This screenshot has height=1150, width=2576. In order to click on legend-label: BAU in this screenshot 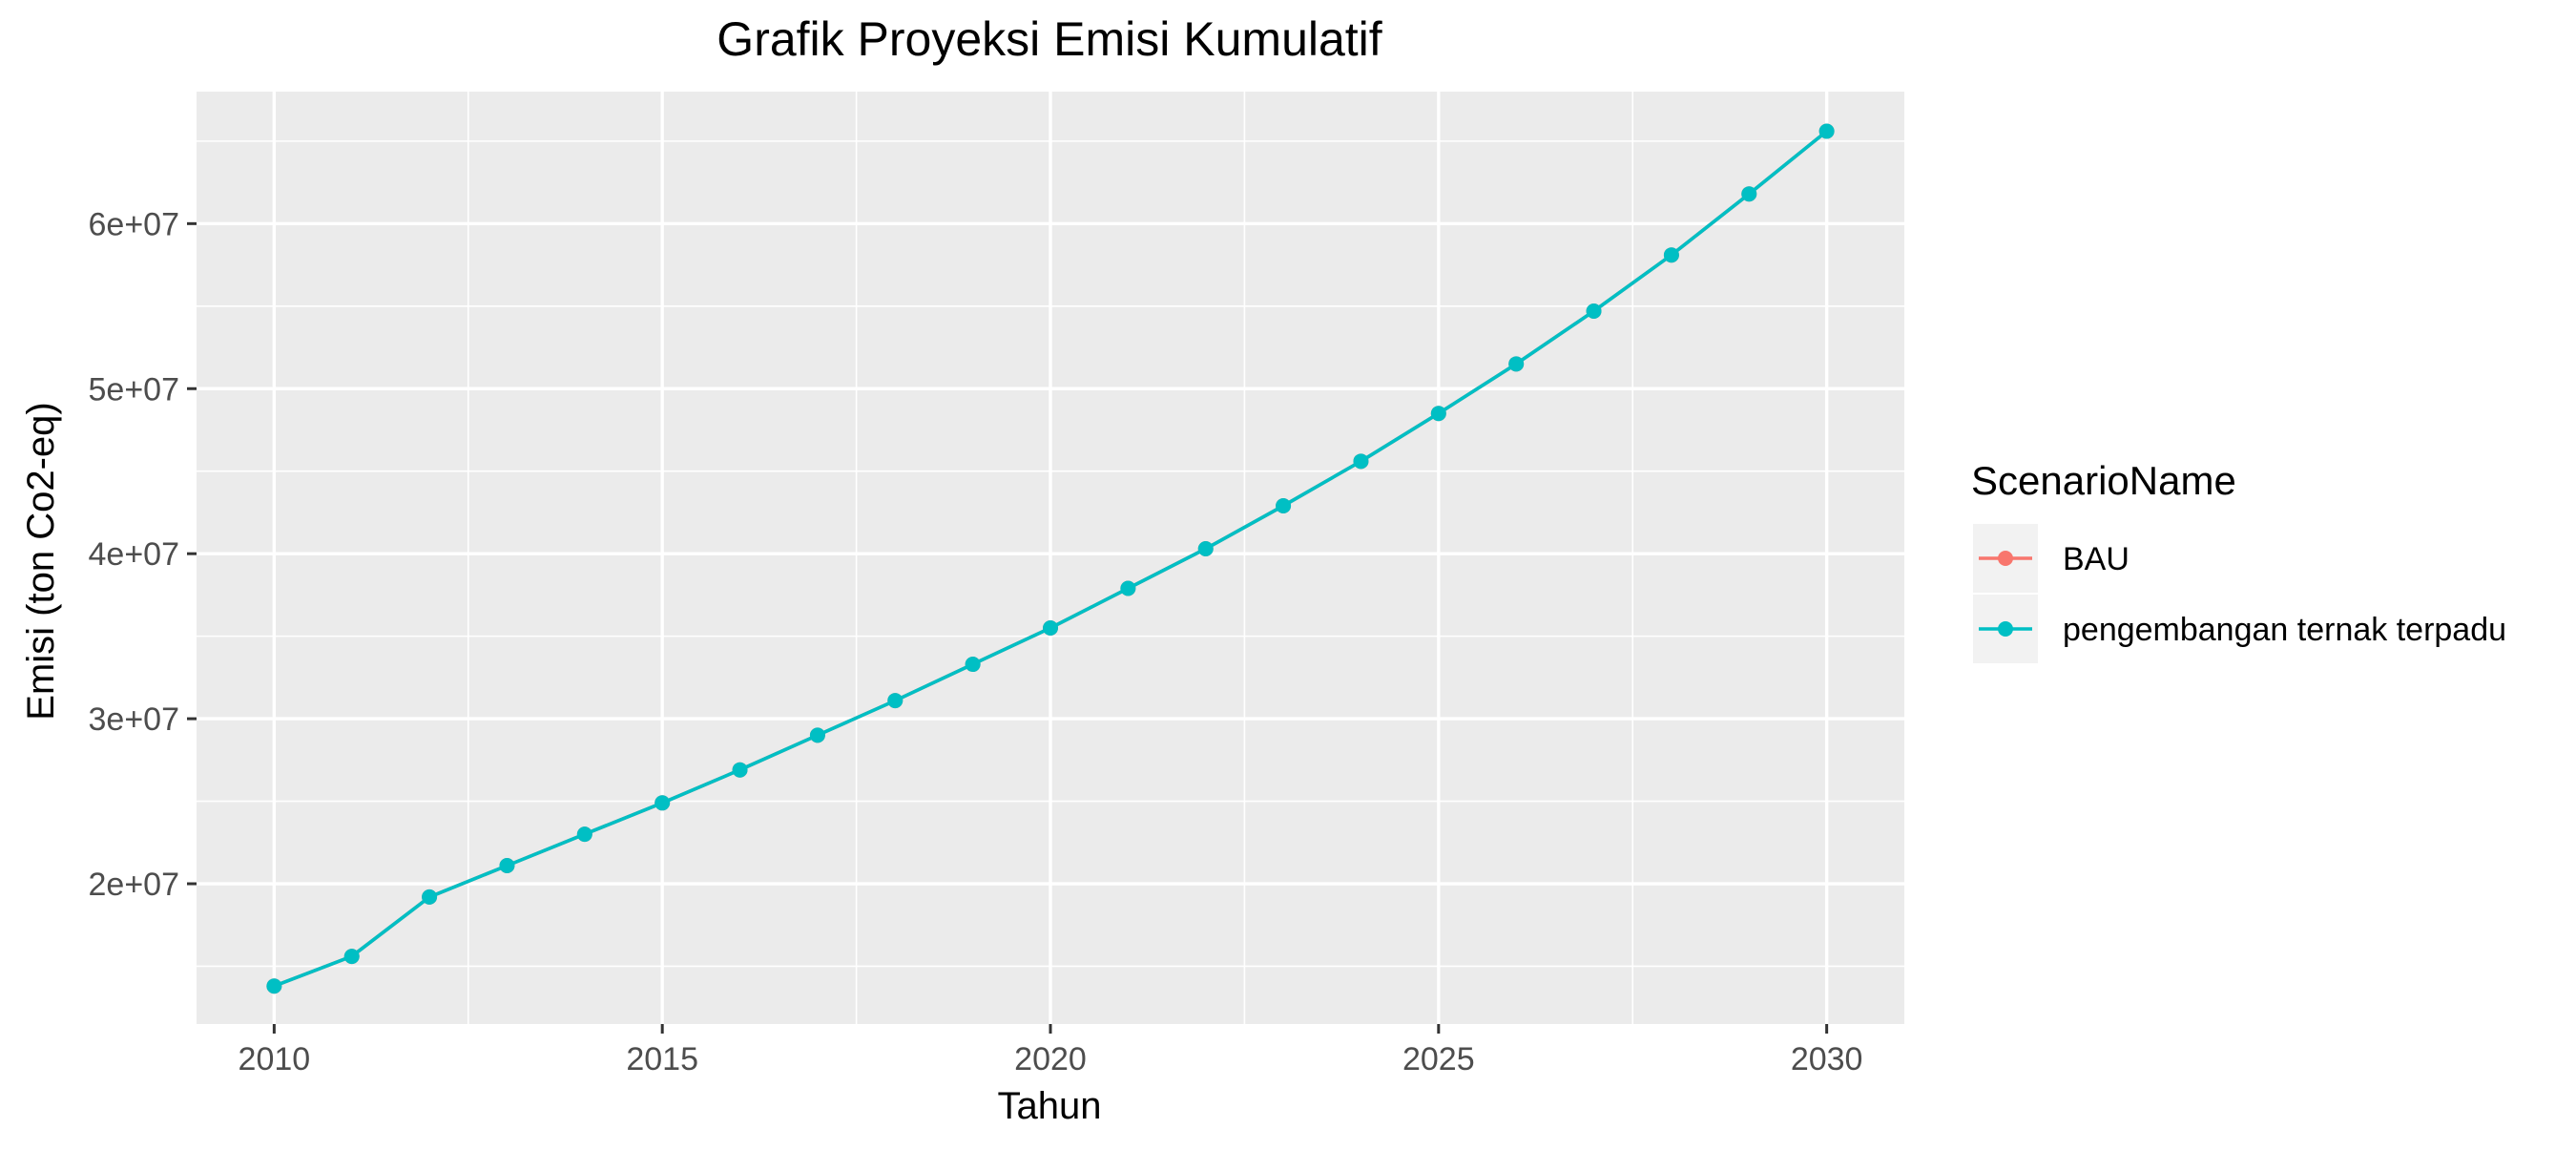, I will do `click(2096, 559)`.